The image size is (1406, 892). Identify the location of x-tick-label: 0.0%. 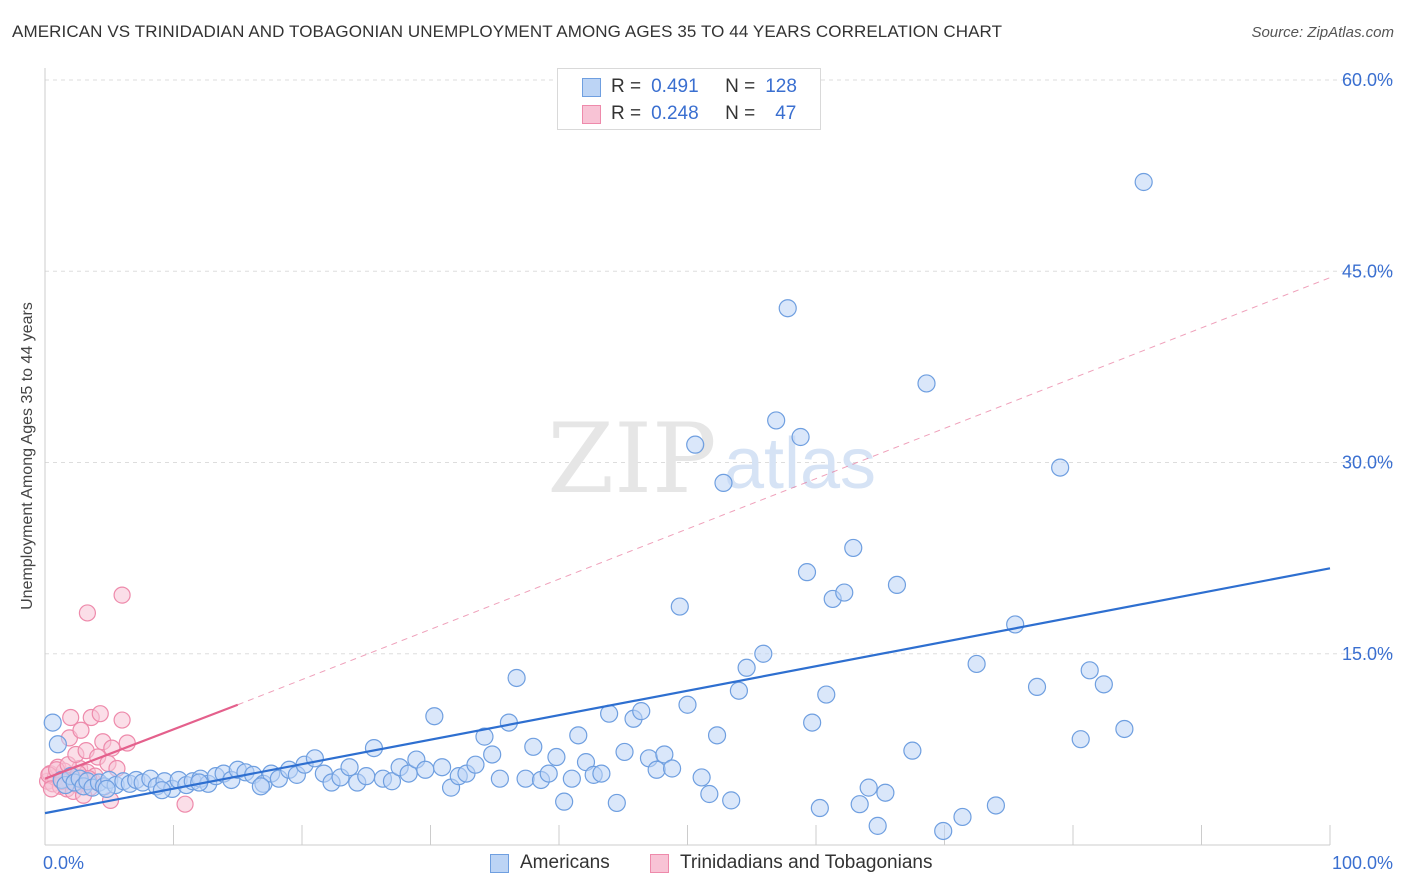
(63, 863).